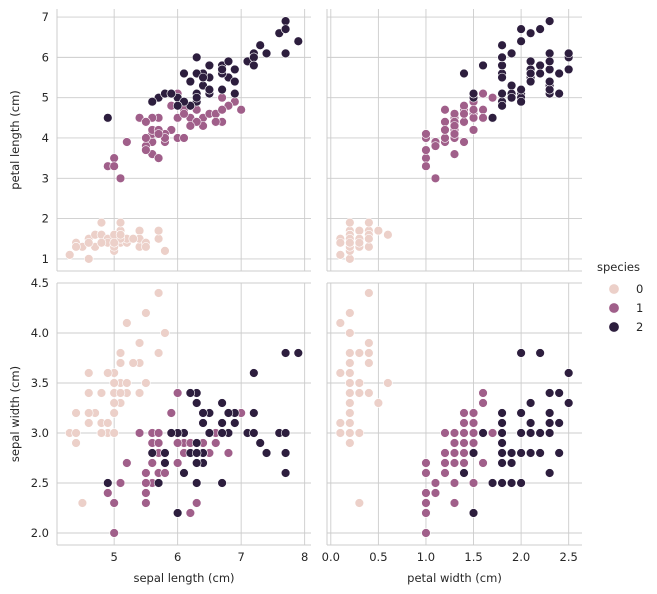  Describe the element at coordinates (618, 267) in the screenshot. I see `legend-title: species` at that location.